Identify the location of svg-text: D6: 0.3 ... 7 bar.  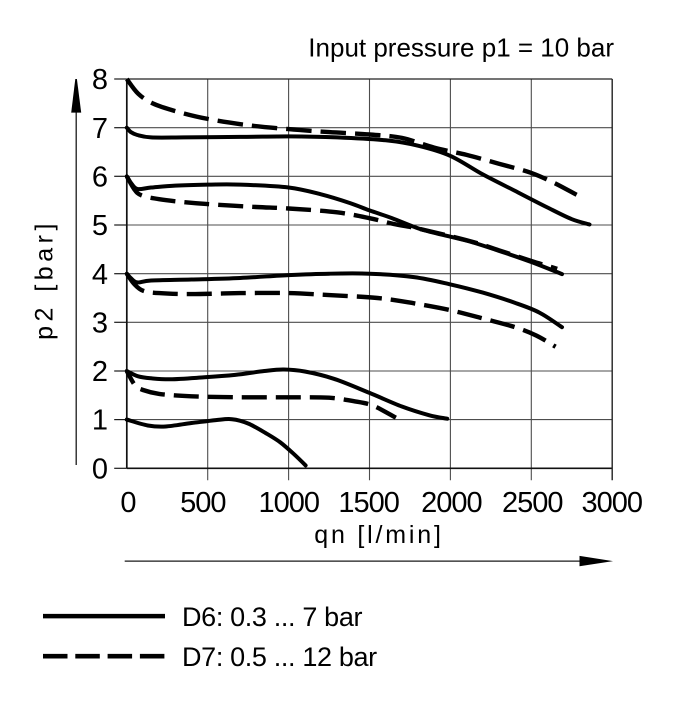
(272, 617).